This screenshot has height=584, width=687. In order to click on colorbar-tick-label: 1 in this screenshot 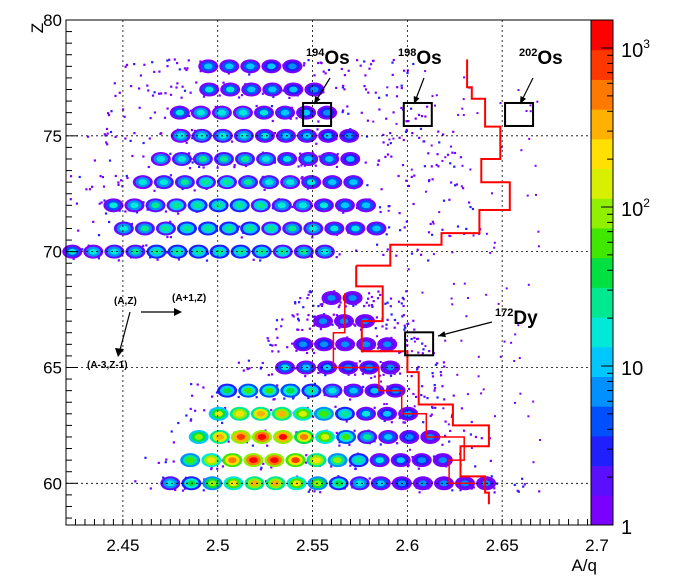, I will do `click(626, 528)`.